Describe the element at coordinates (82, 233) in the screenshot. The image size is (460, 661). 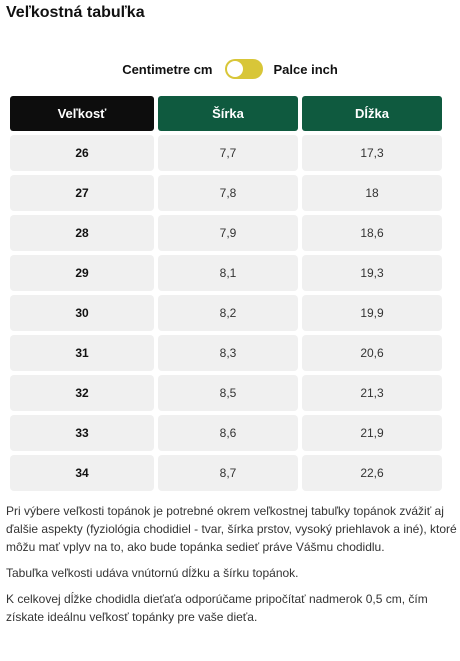
I see `cell-size: 28` at that location.